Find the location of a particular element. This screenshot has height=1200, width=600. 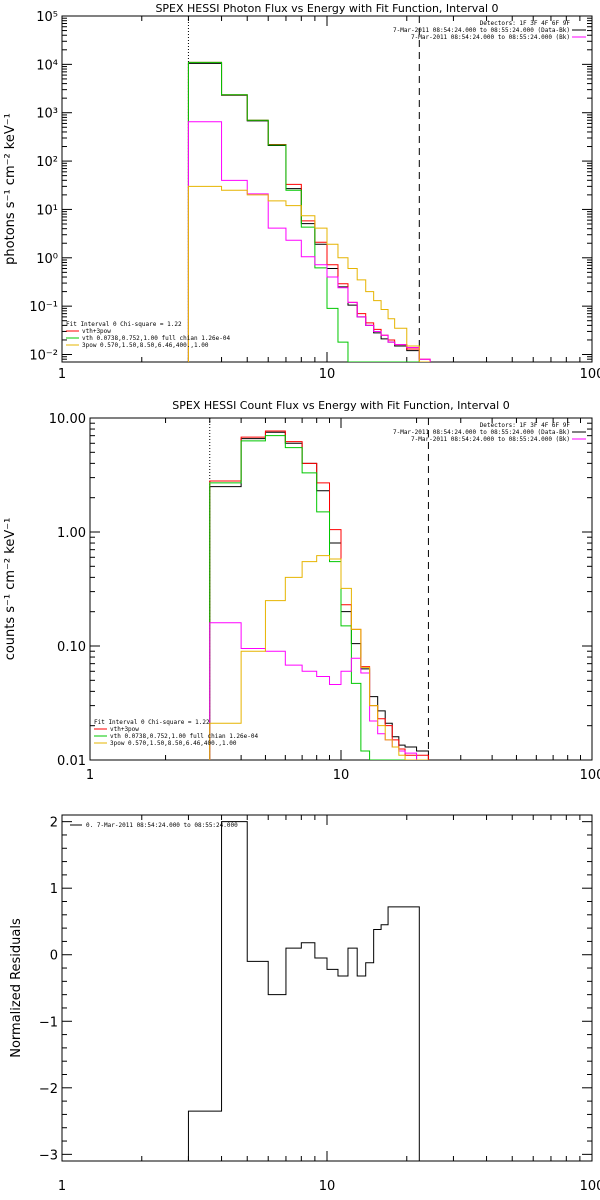

y-tick-label: 2 is located at coordinates (54, 823).